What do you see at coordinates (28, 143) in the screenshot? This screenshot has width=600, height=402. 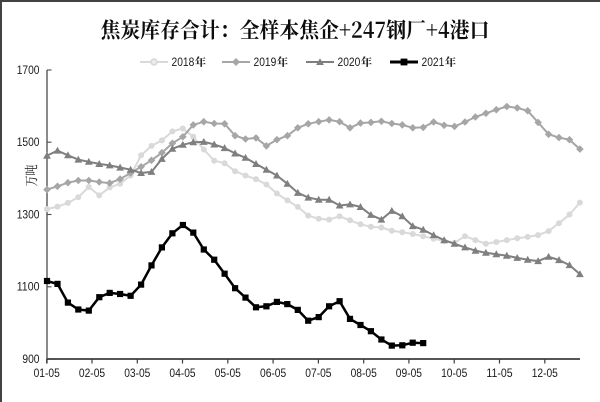 I see `svg-text: 1500` at bounding box center [28, 143].